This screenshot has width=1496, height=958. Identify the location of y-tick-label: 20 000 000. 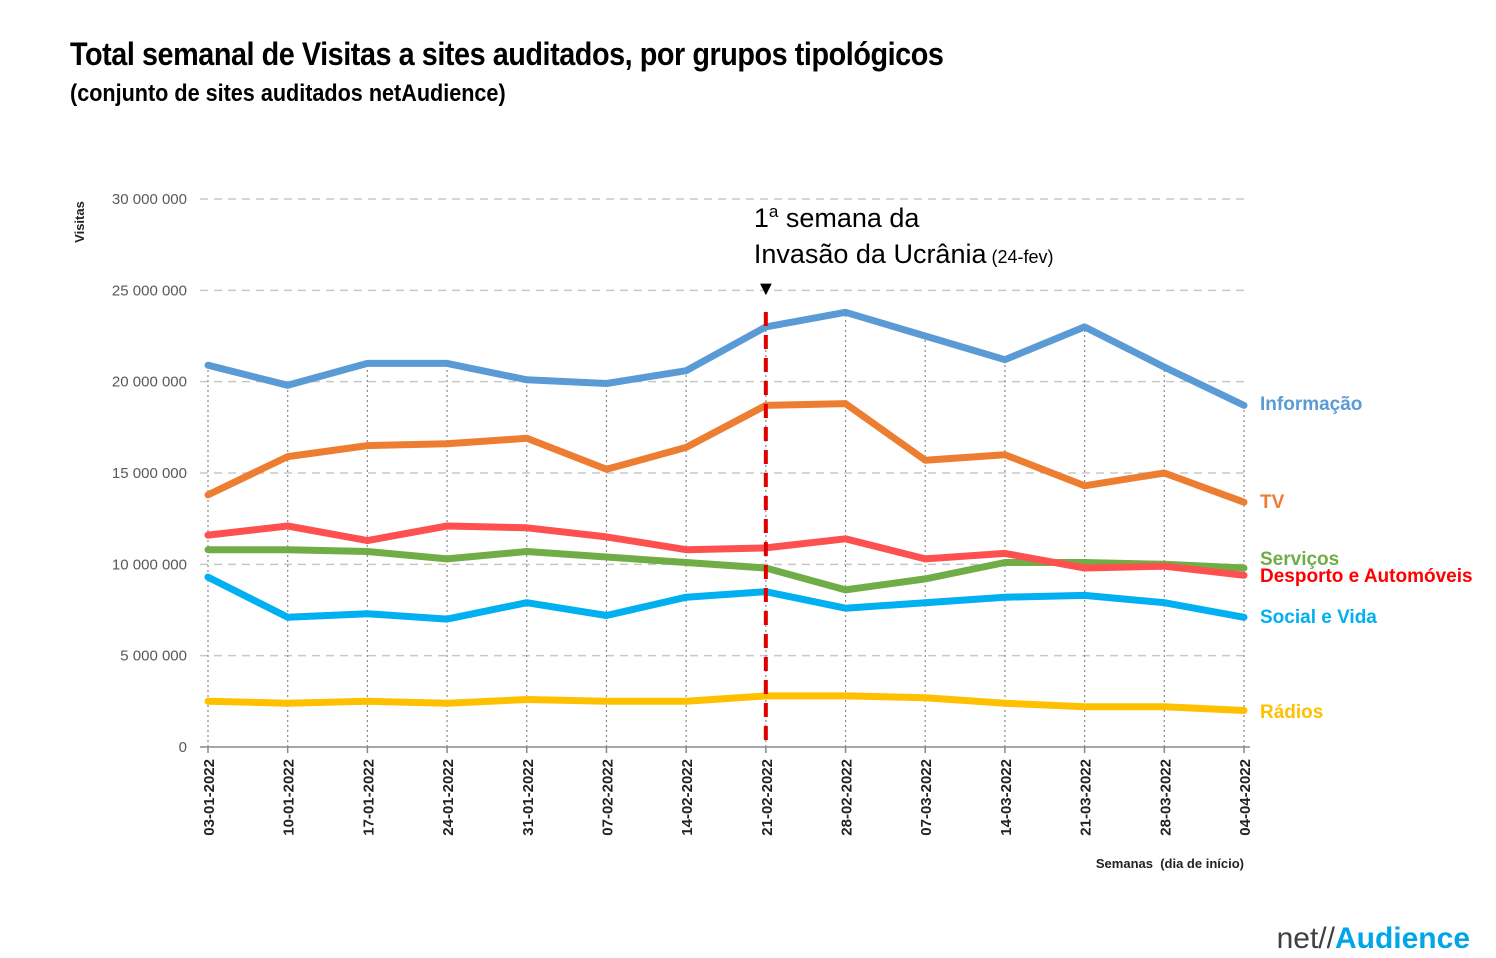
(149, 382).